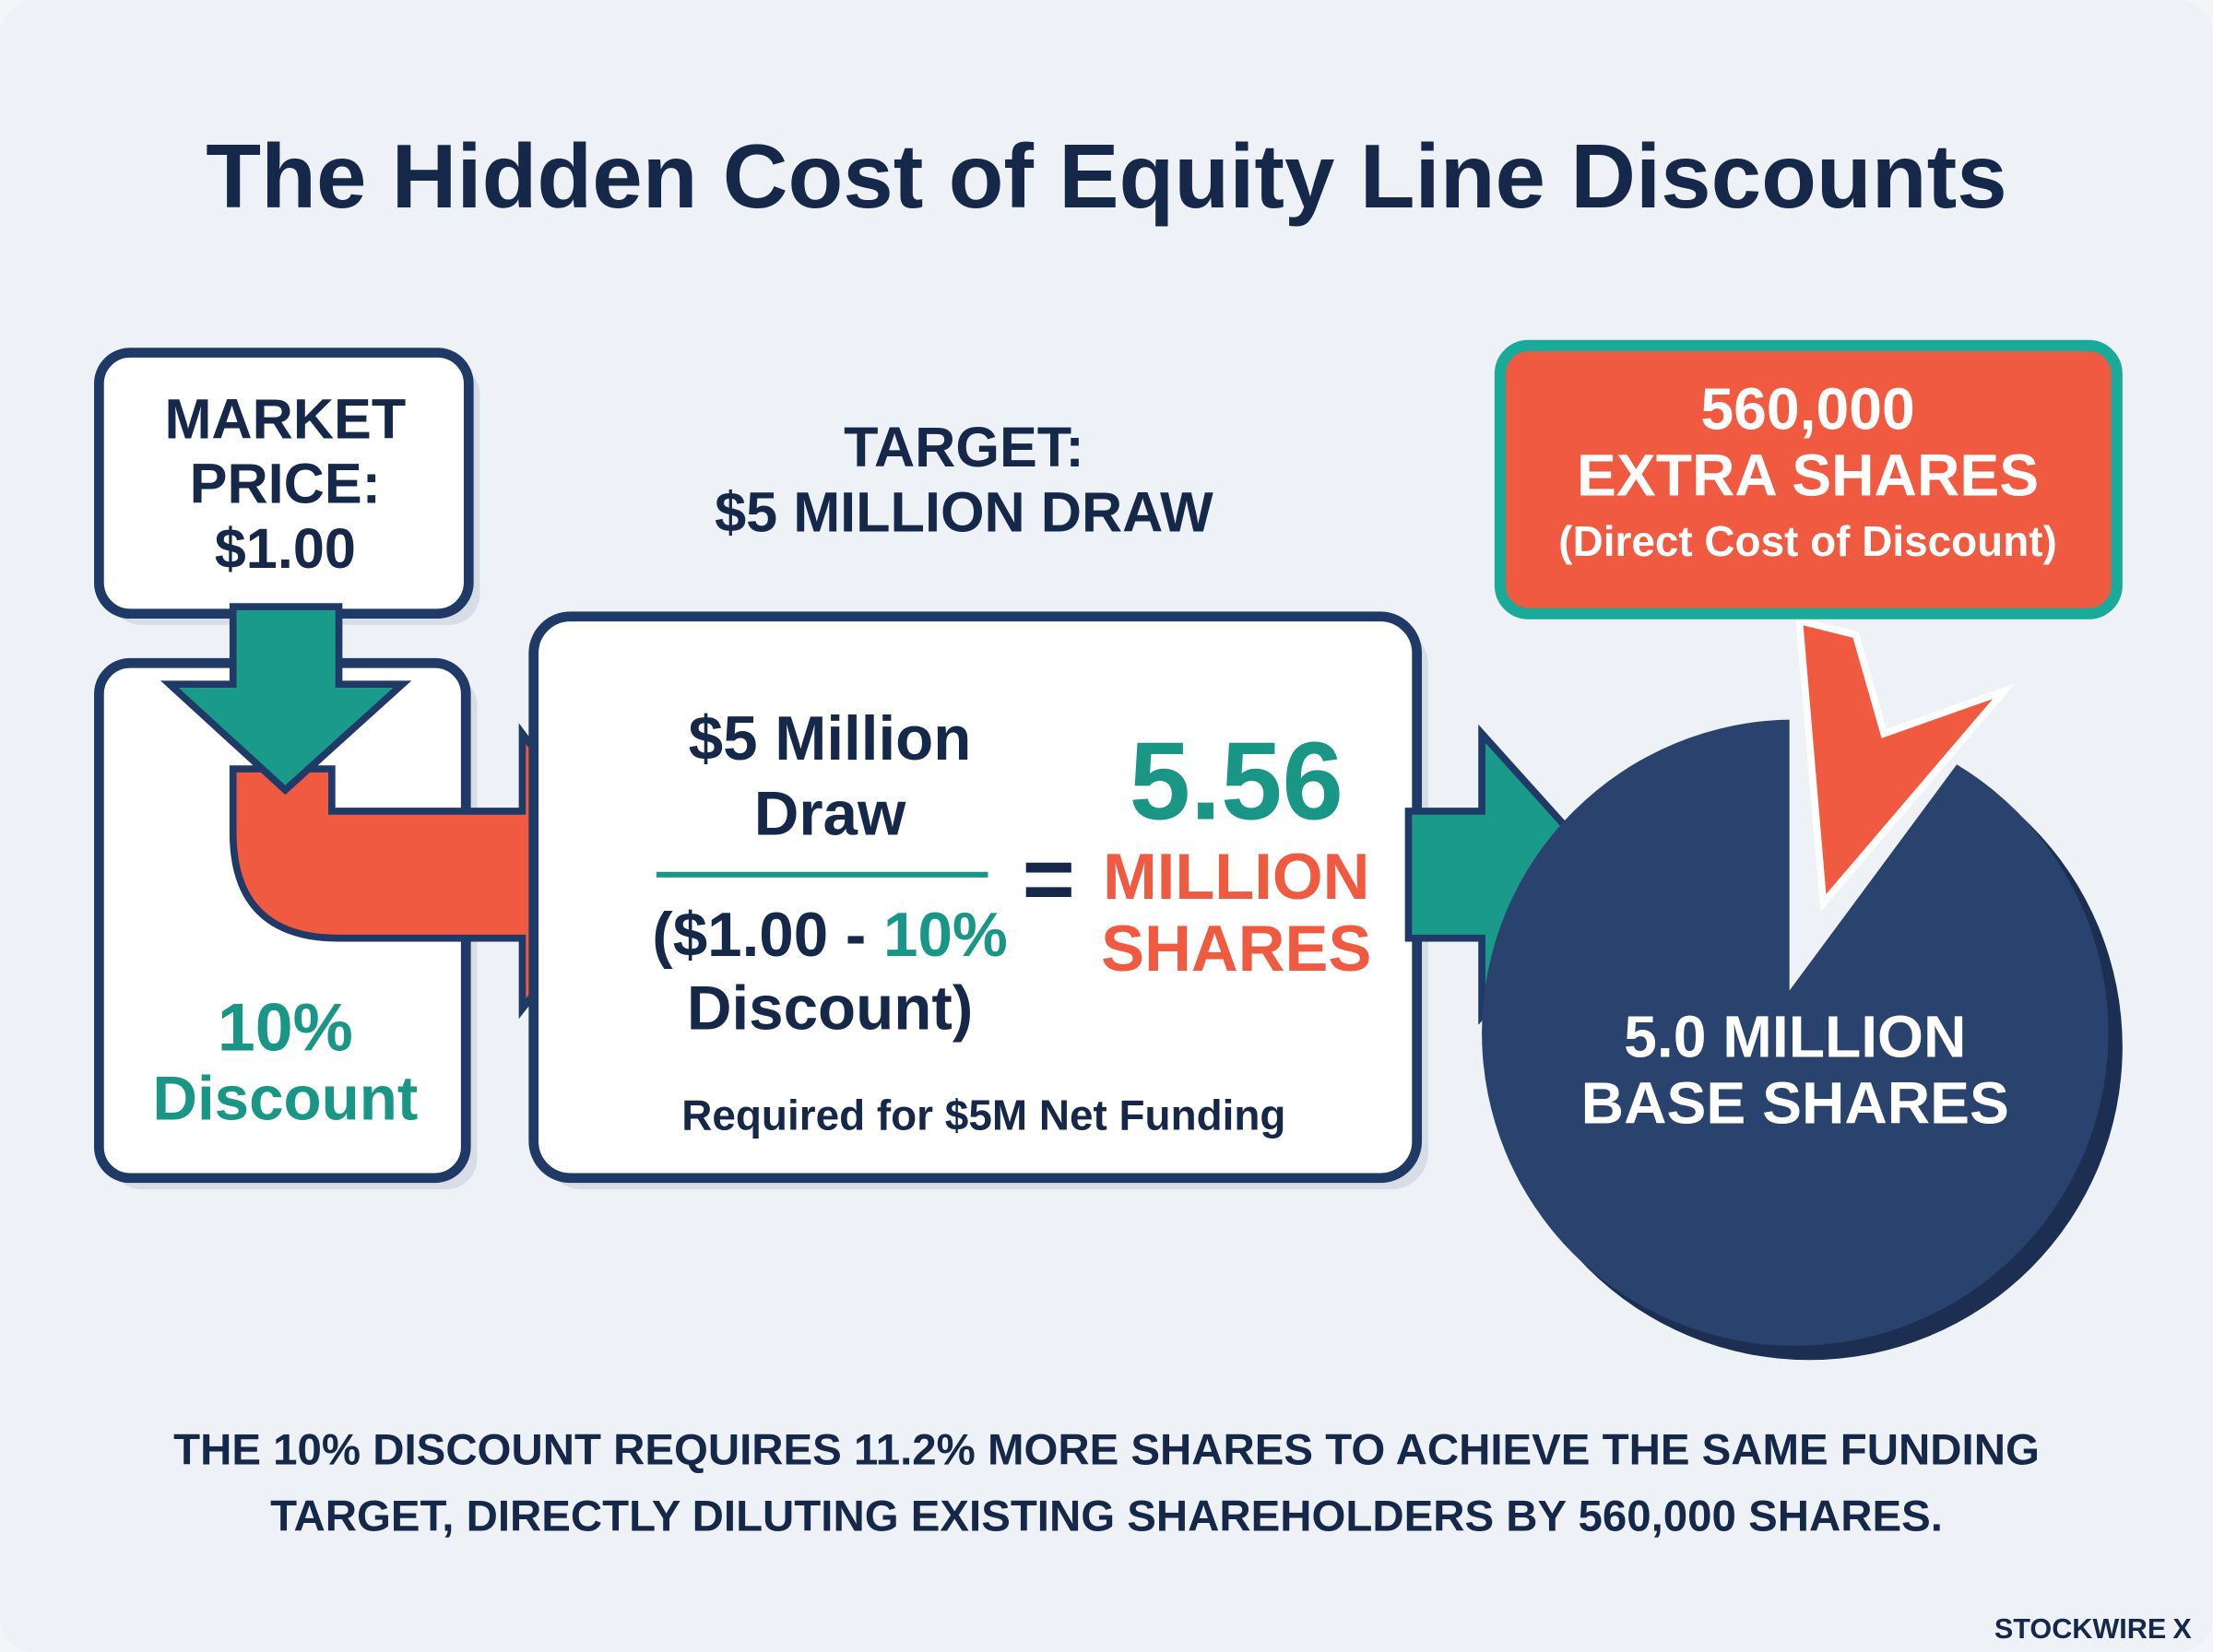 Image resolution: width=2213 pixels, height=1652 pixels. Describe the element at coordinates (1807, 408) in the screenshot. I see `callout-line: 560,000` at that location.